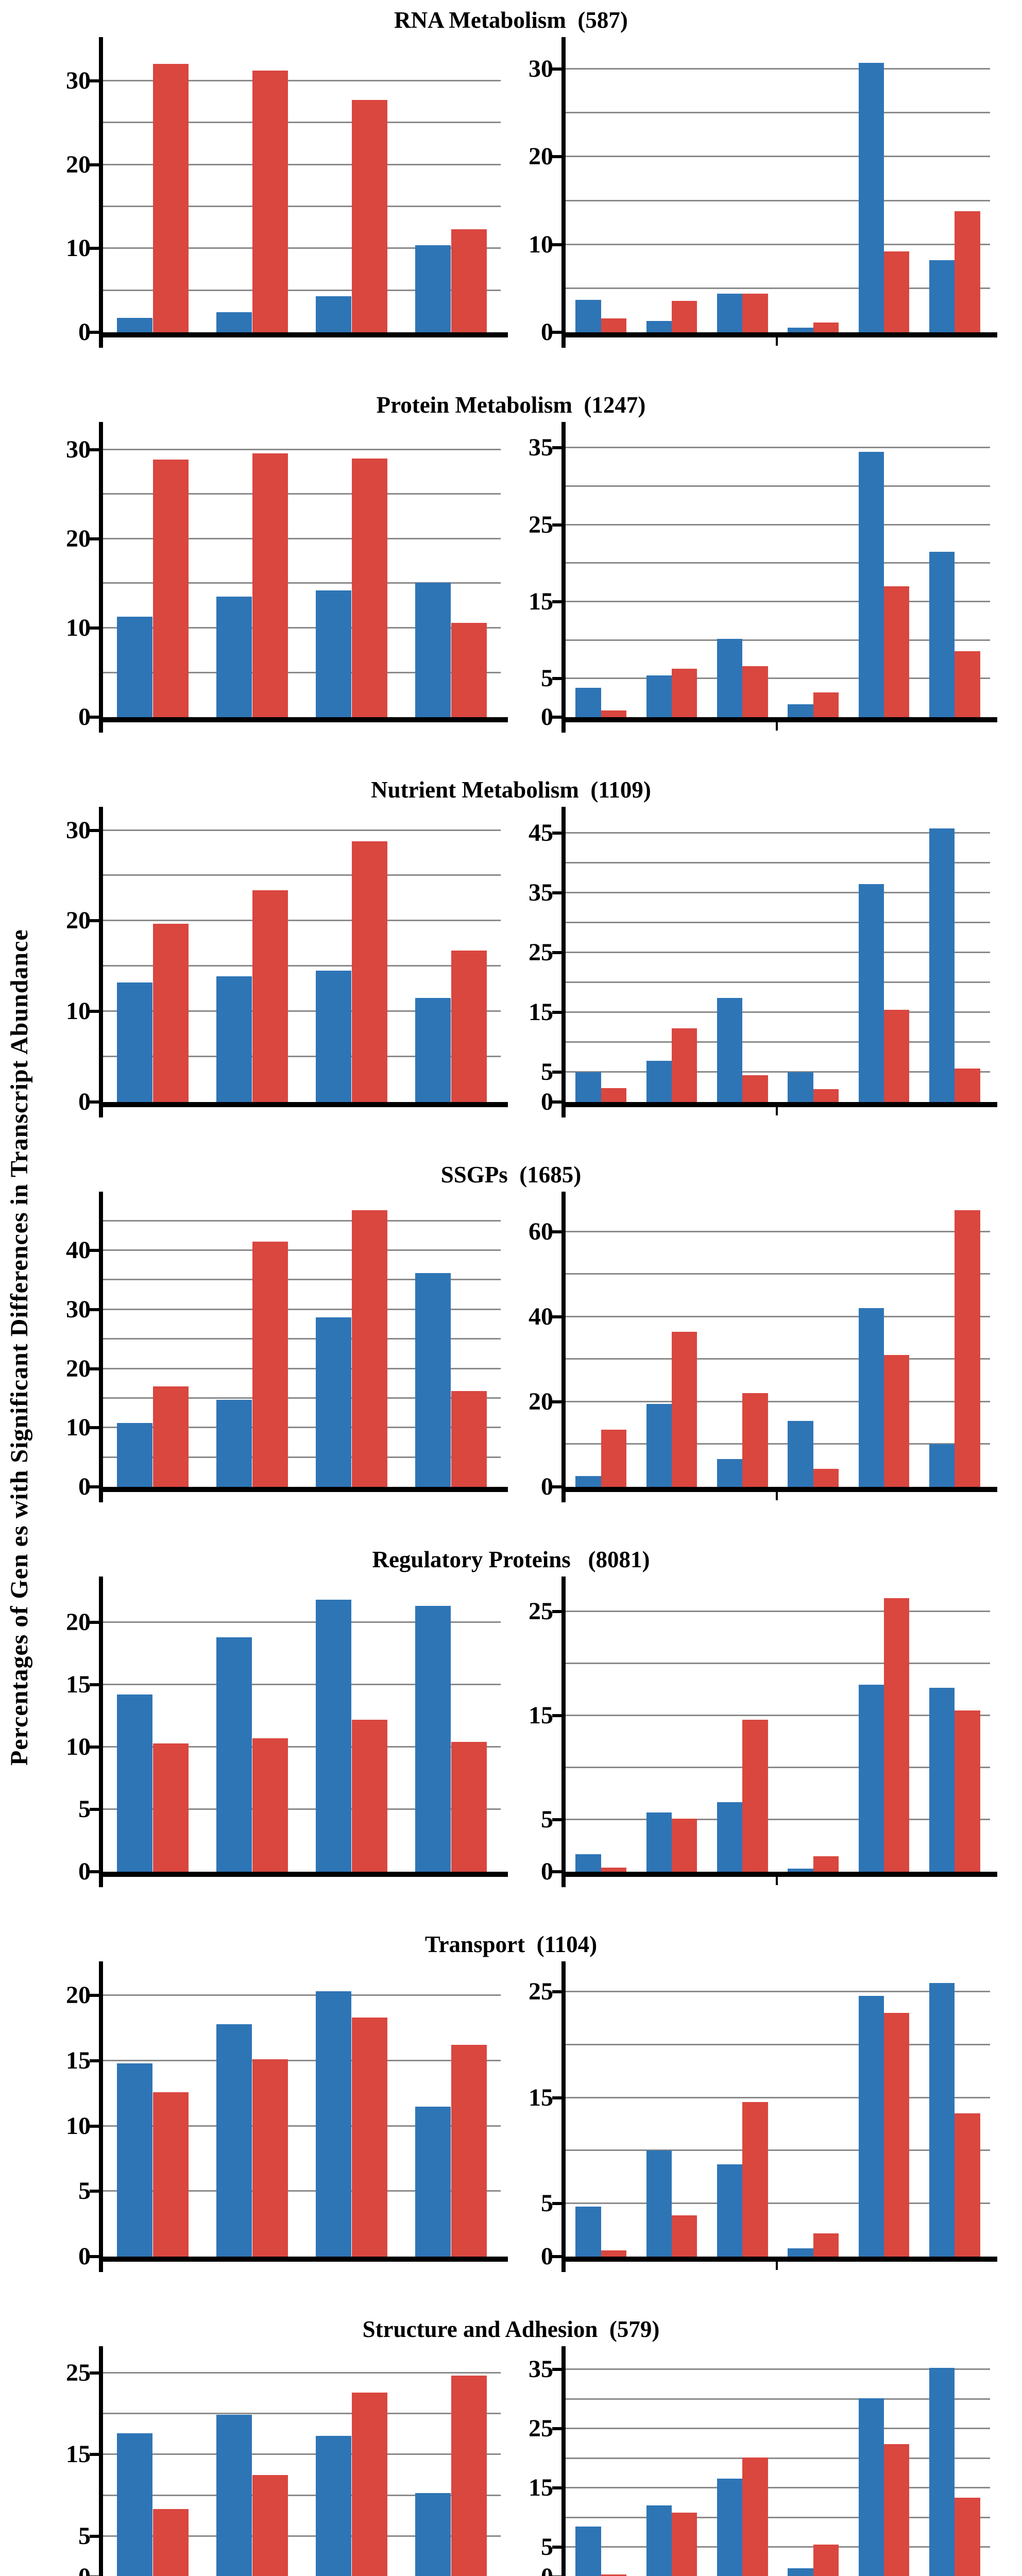 The image size is (1022, 2576). Describe the element at coordinates (511, 2329) in the screenshot. I see `chart-title: Structure and Adhesion (579)` at that location.